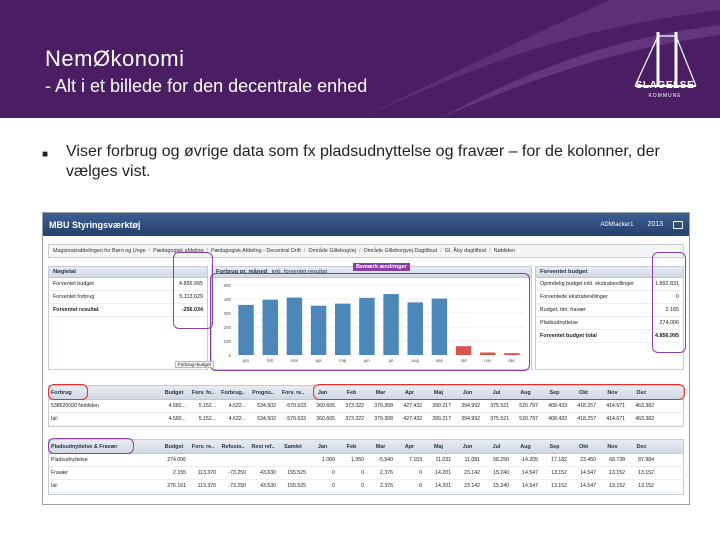 The image size is (720, 540). Describe the element at coordinates (263, 446) in the screenshot. I see `column-header: Rest ref..` at that location.